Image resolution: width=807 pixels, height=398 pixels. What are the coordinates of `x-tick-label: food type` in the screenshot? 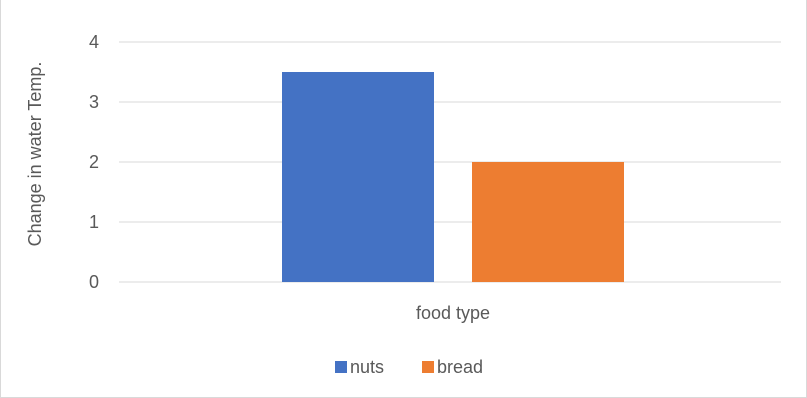 It's located at (453, 313).